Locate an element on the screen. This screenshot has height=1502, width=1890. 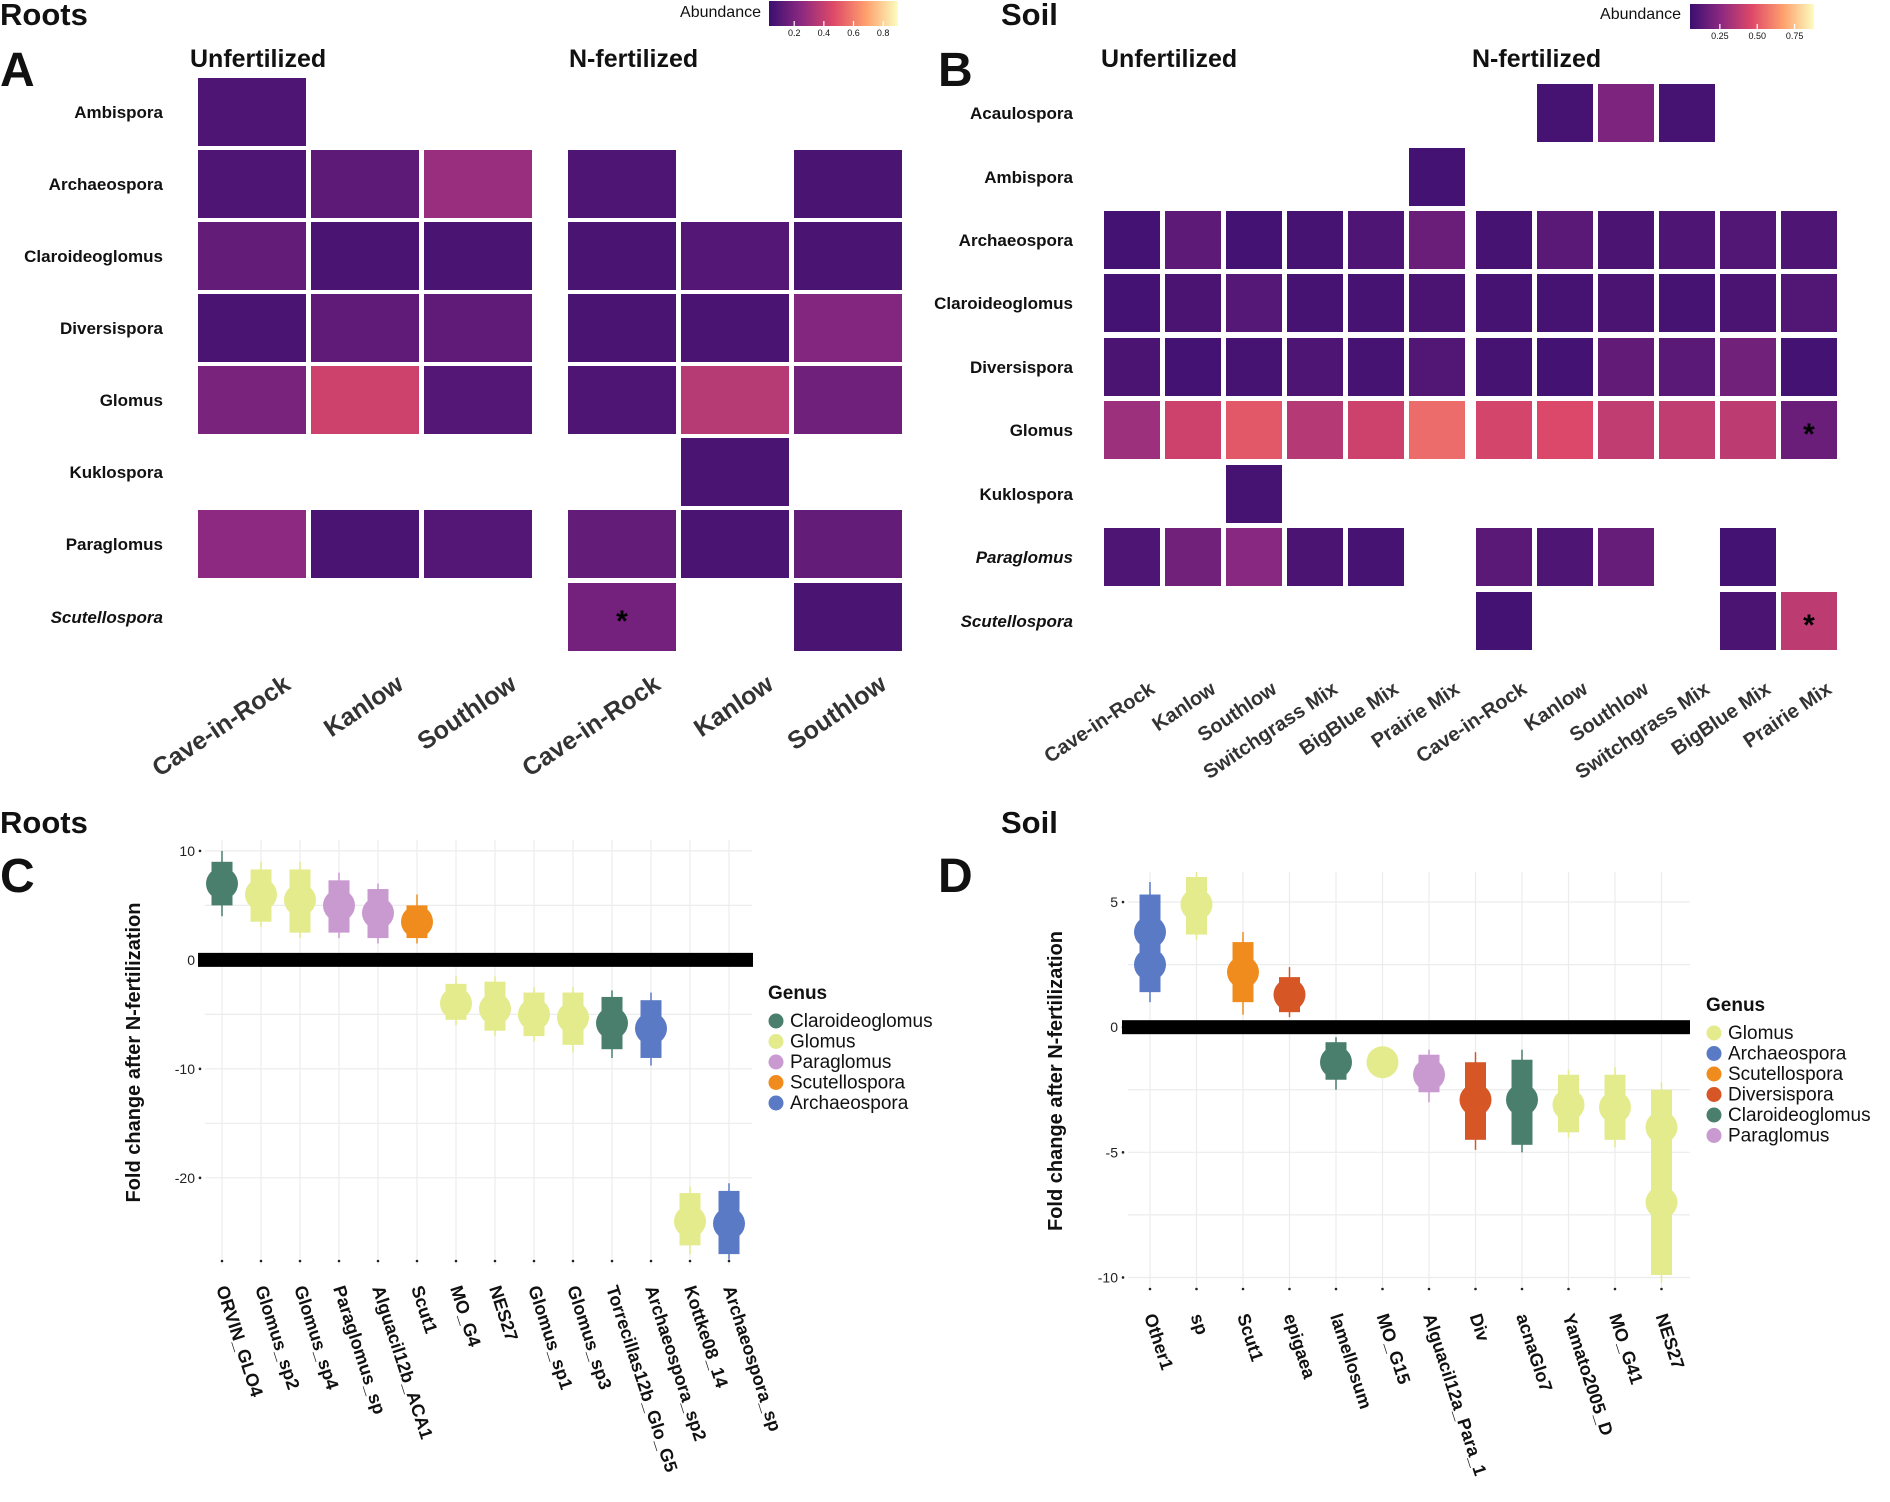
legend-label-diversispora: Diversispora is located at coordinates (1781, 1095).